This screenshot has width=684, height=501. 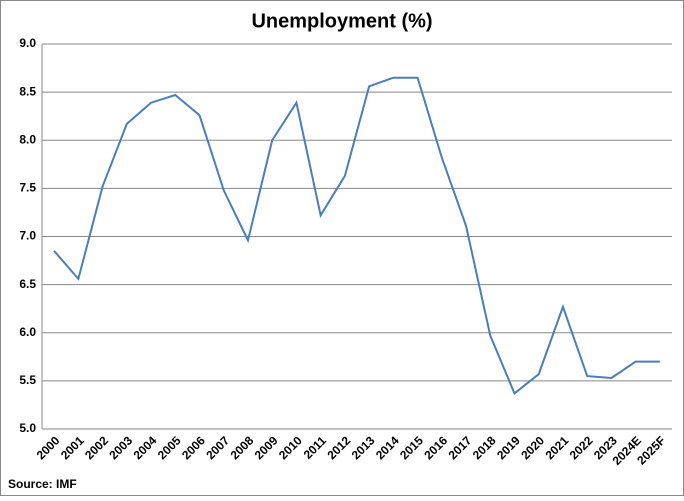 I want to click on y-tick-label: 6.0, so click(x=27, y=332).